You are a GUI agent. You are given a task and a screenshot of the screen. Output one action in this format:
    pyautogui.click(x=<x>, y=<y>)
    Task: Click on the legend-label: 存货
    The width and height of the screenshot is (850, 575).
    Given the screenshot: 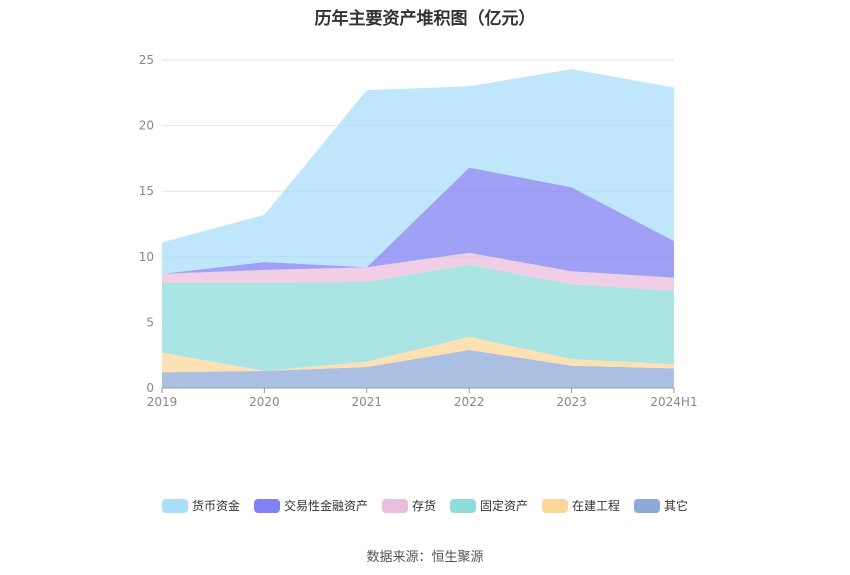 What is the action you would take?
    pyautogui.click(x=423, y=506)
    